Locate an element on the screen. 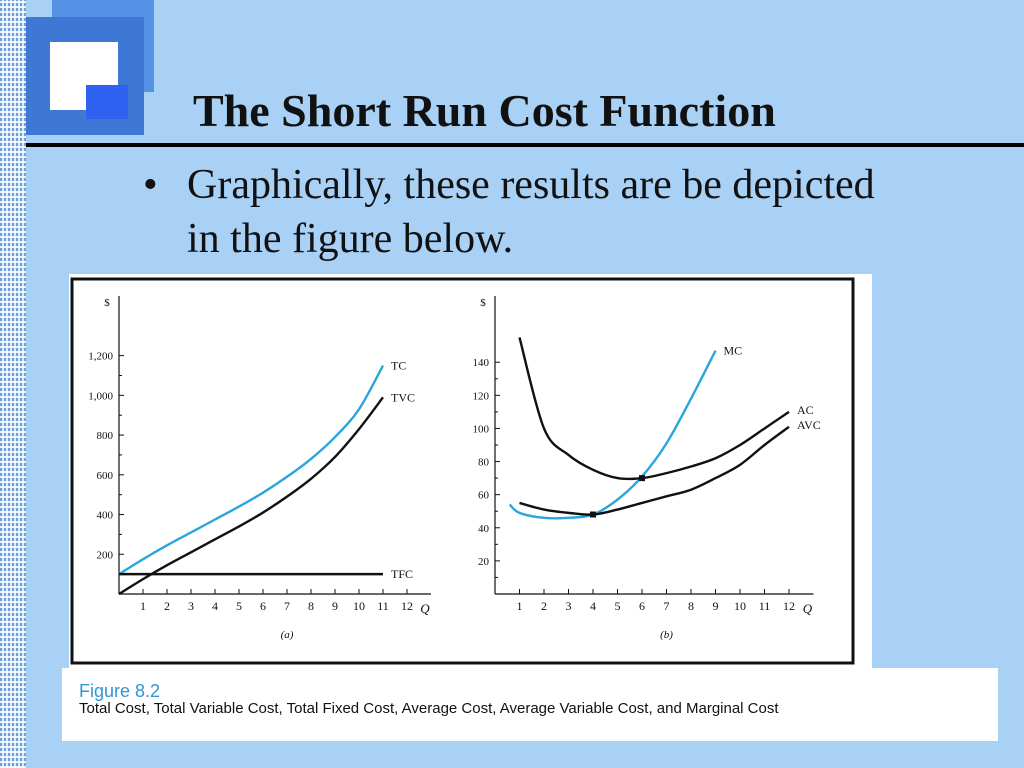 This screenshot has height=768, width=1024. chart-a-x-tick-label: 6 is located at coordinates (263, 606).